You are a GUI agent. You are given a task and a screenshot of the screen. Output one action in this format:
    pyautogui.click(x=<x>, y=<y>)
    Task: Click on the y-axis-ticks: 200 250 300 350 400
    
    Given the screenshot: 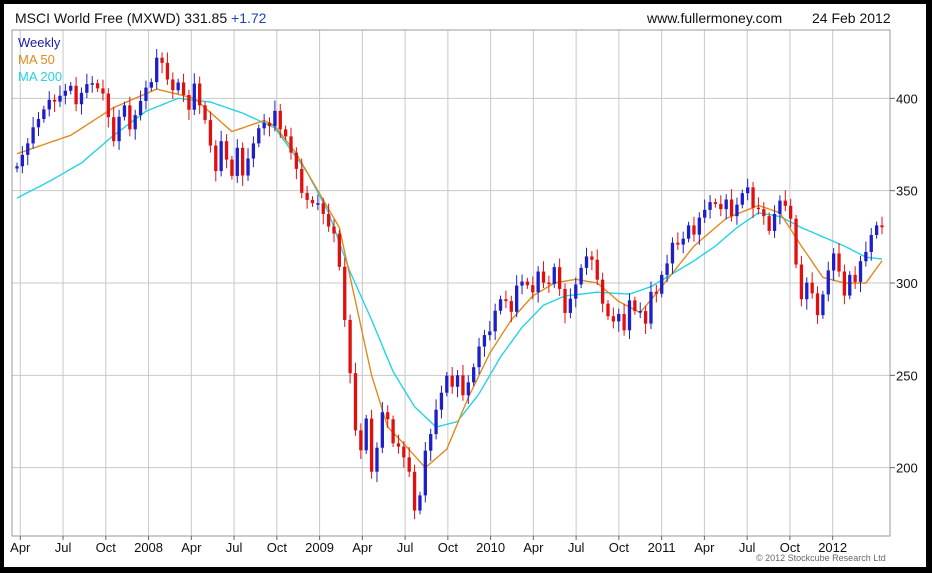 What is the action you would take?
    pyautogui.click(x=904, y=283)
    